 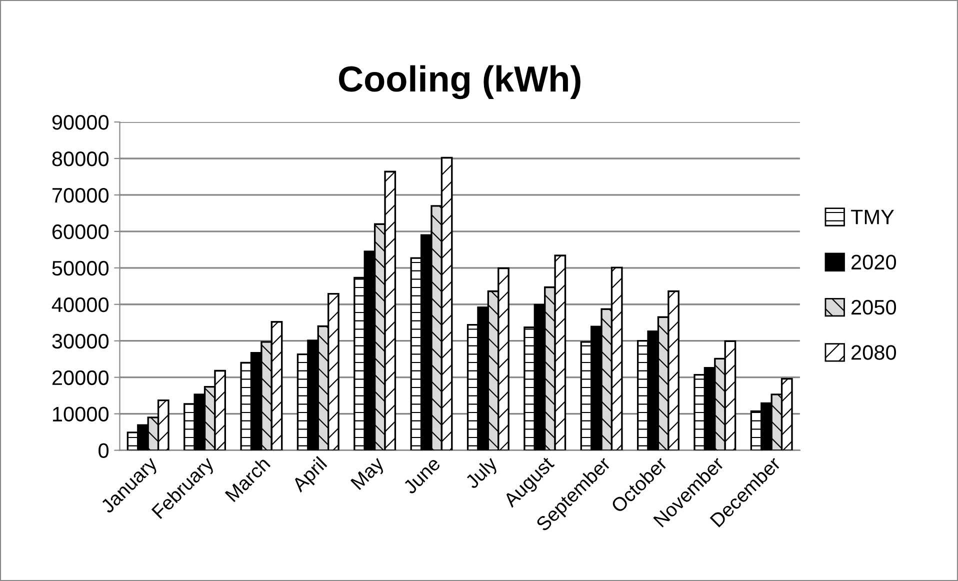 What do you see at coordinates (103, 450) in the screenshot?
I see `y-tick-label: 0` at bounding box center [103, 450].